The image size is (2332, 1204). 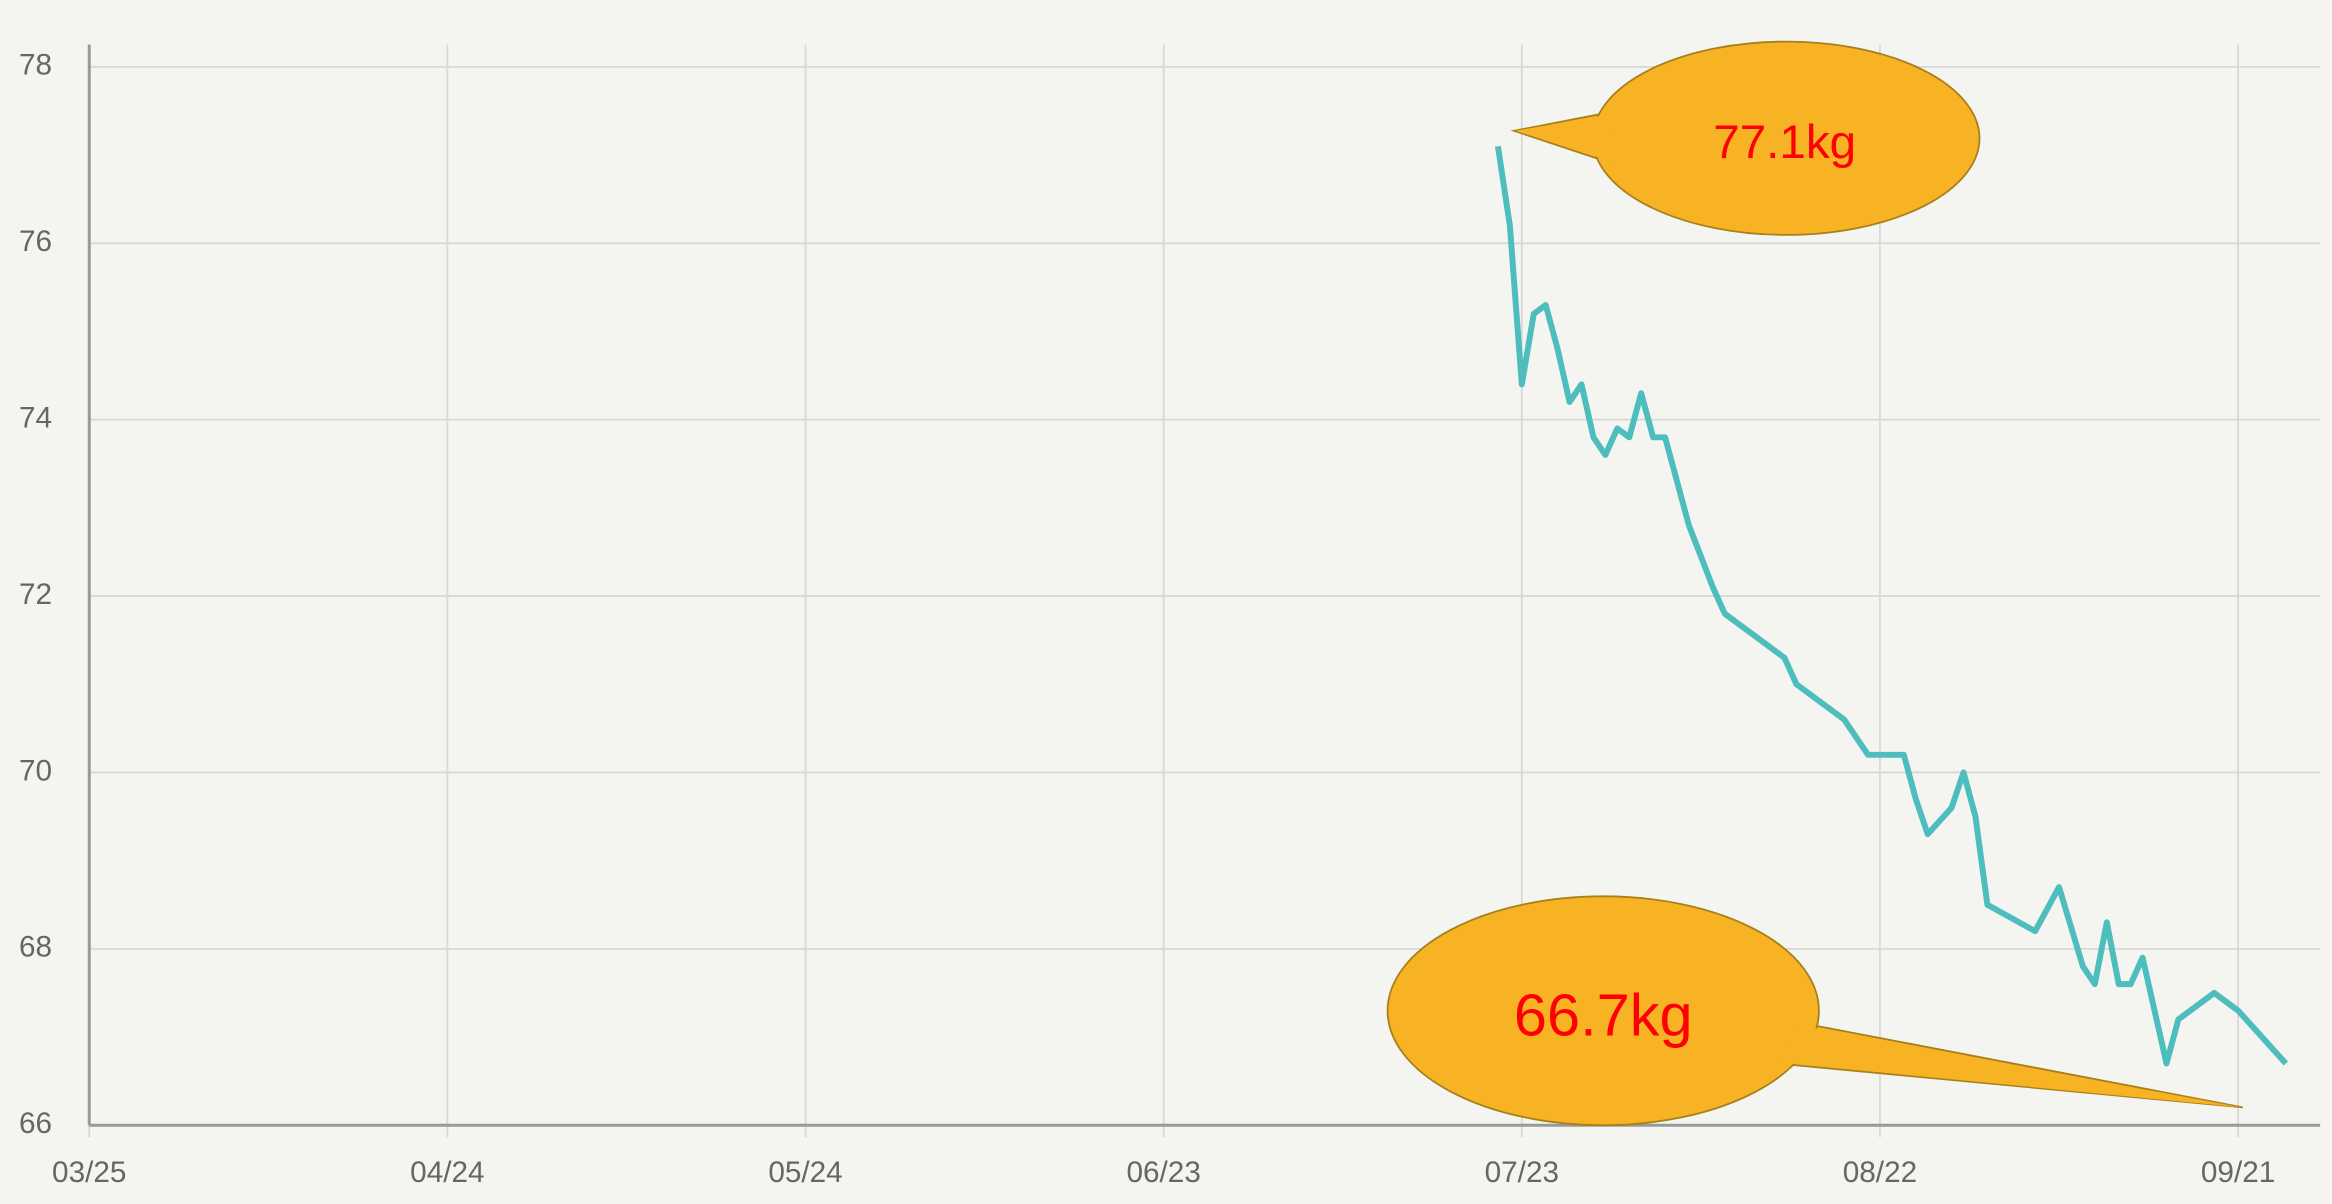 I want to click on x-tick-label: 08/22, so click(x=1880, y=1172).